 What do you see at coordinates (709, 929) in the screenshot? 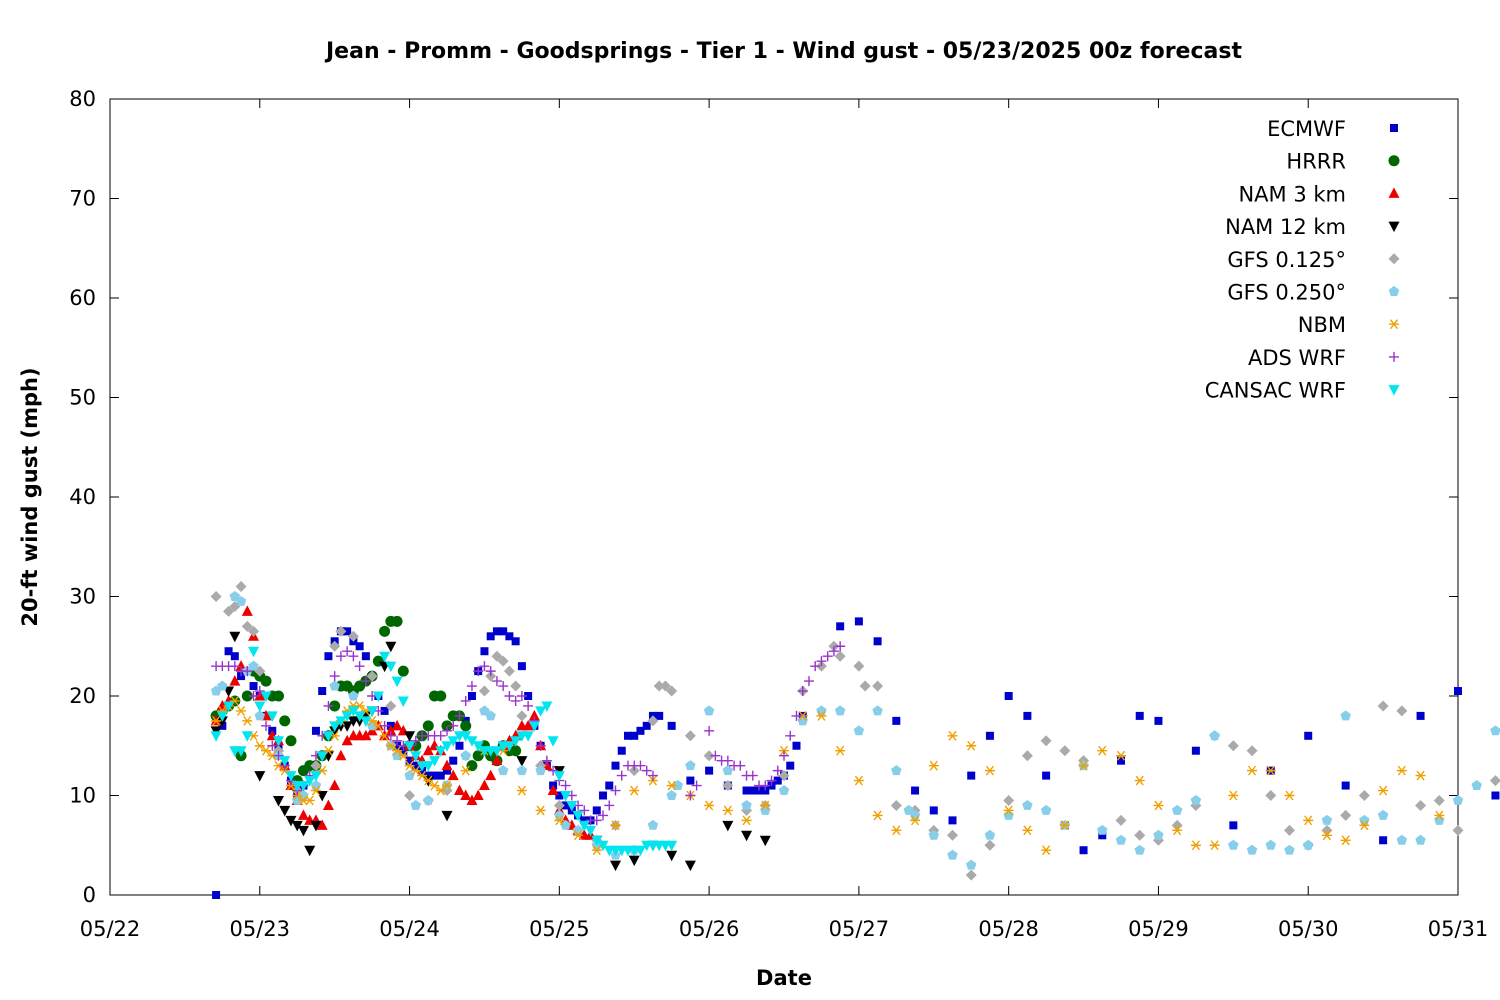
I see `x-tick-label: 05/26` at bounding box center [709, 929].